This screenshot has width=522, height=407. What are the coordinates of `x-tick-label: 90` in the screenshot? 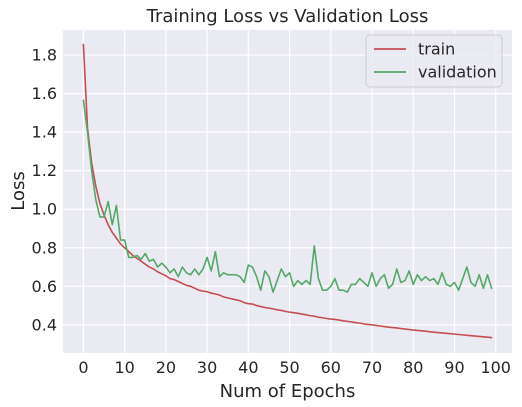 It's located at (454, 367).